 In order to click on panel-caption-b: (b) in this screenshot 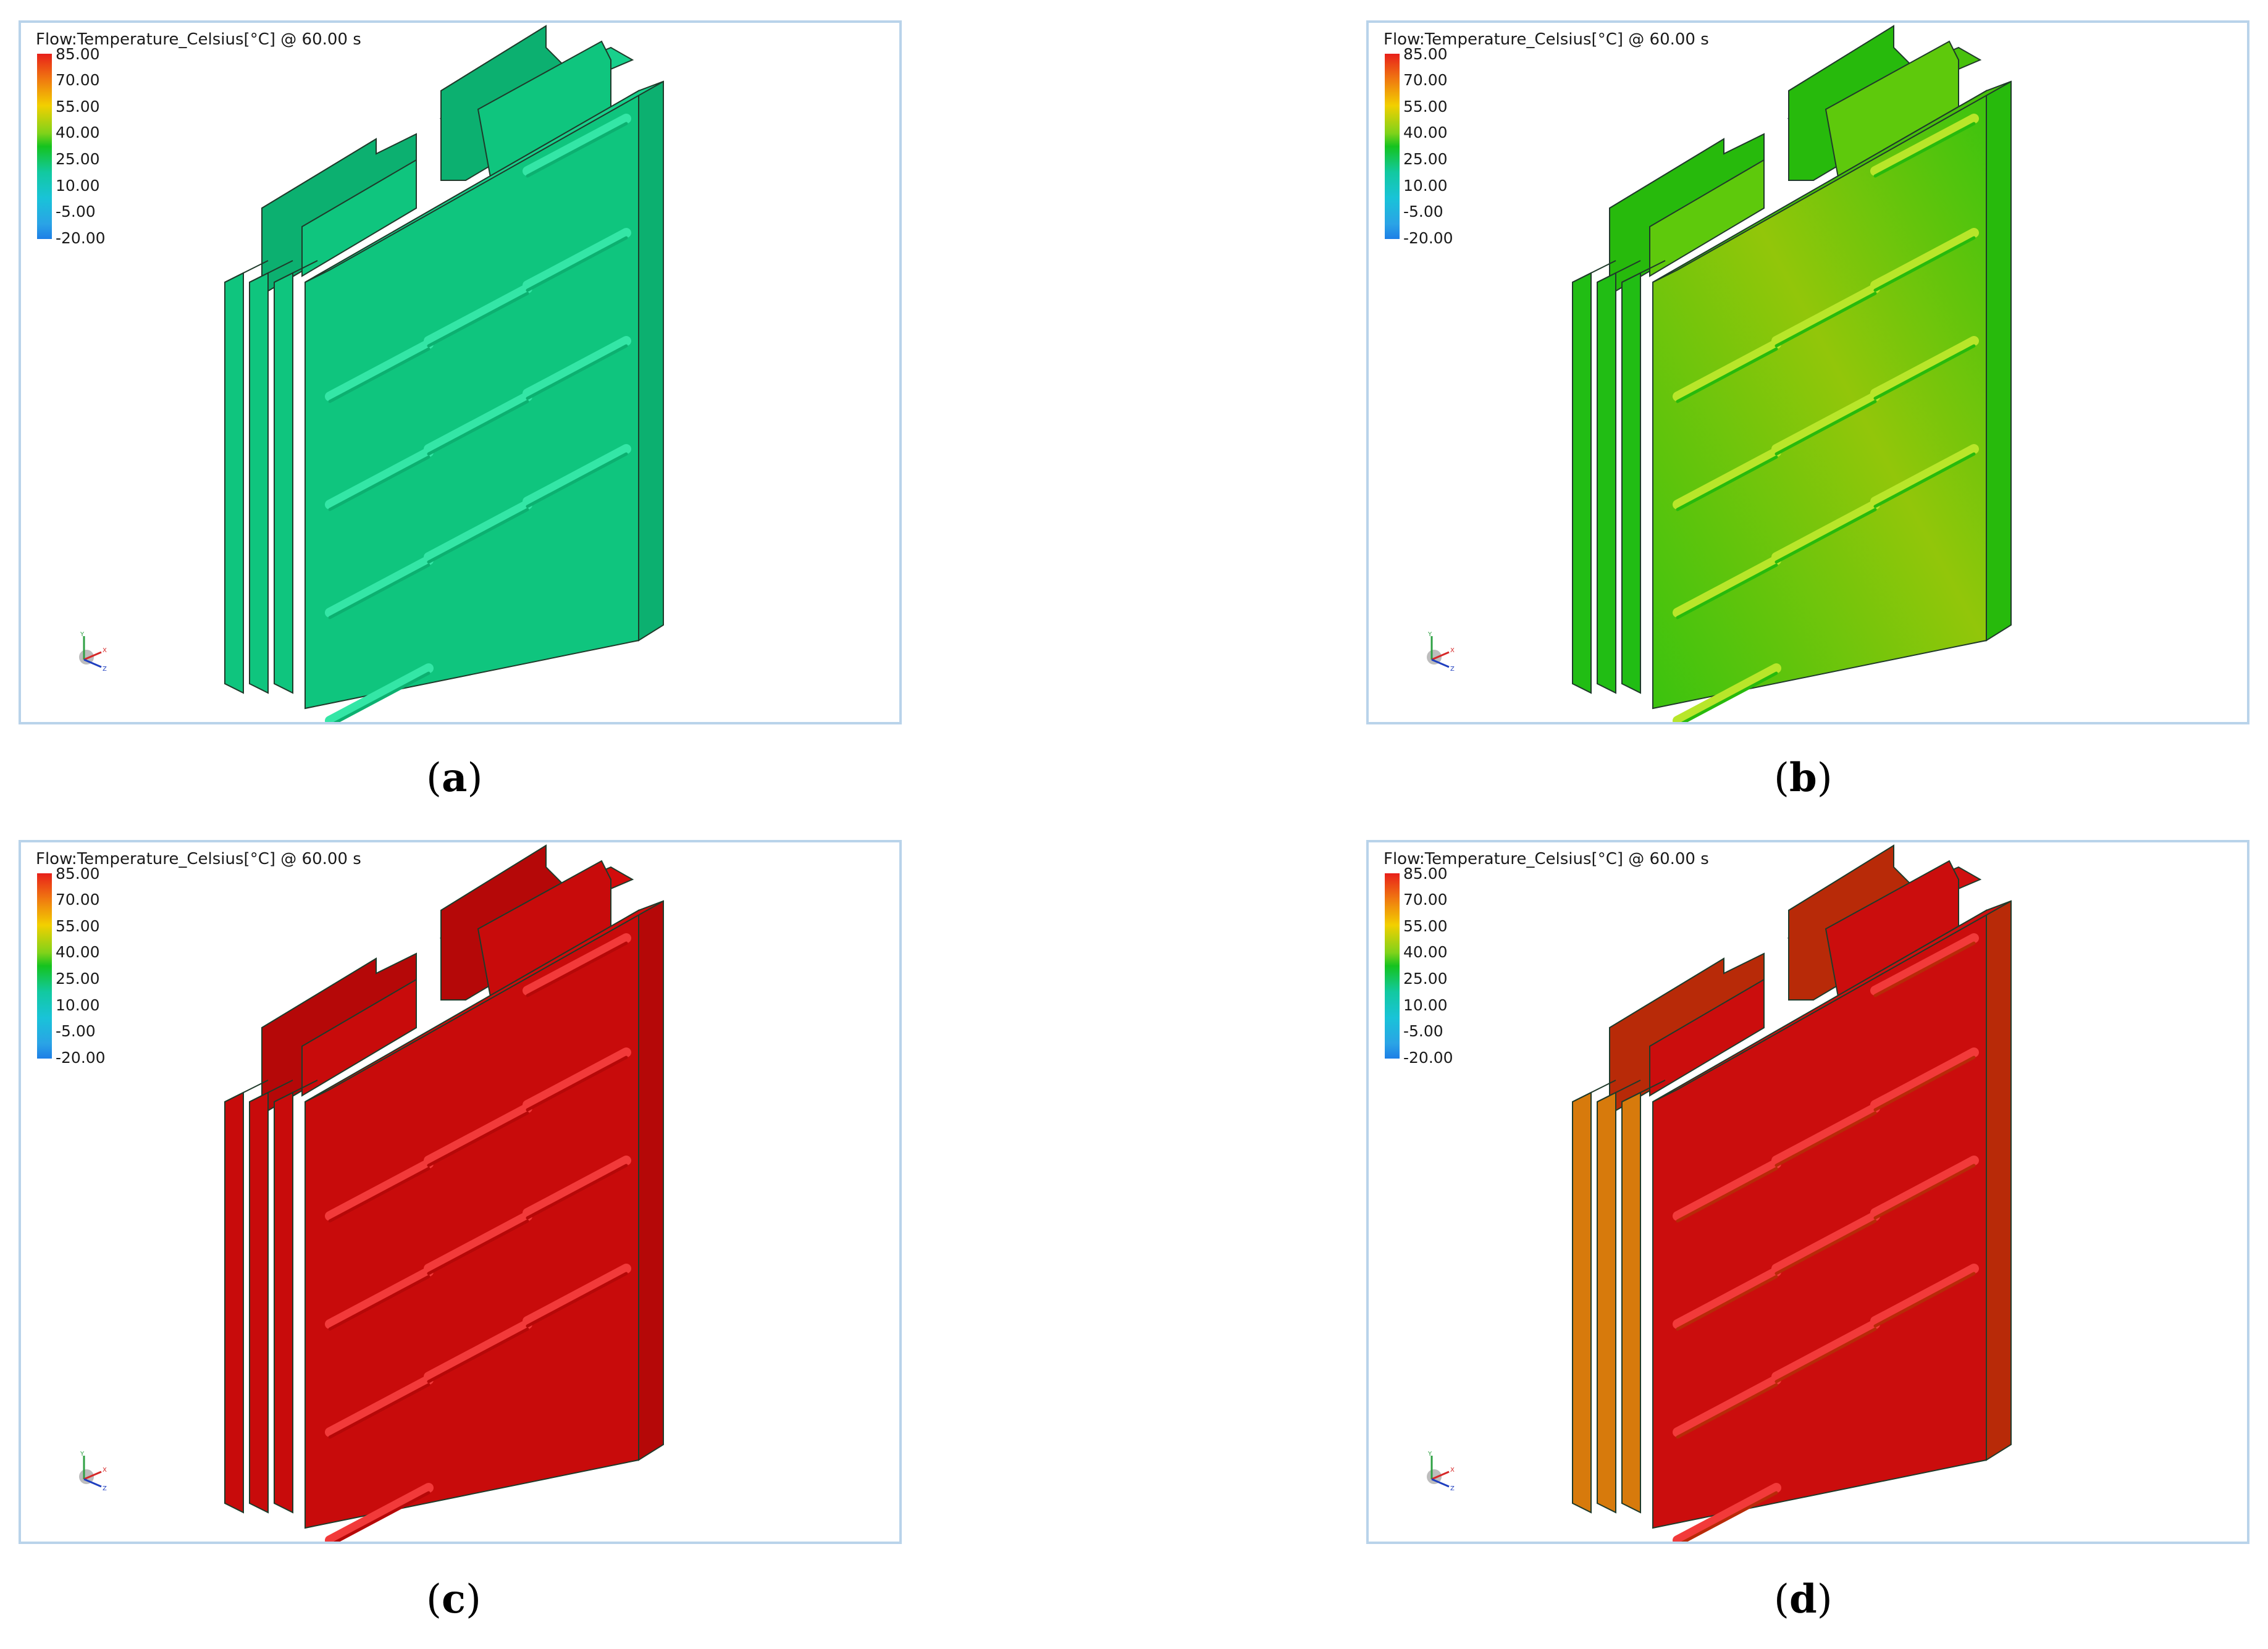, I will do `click(1804, 778)`.